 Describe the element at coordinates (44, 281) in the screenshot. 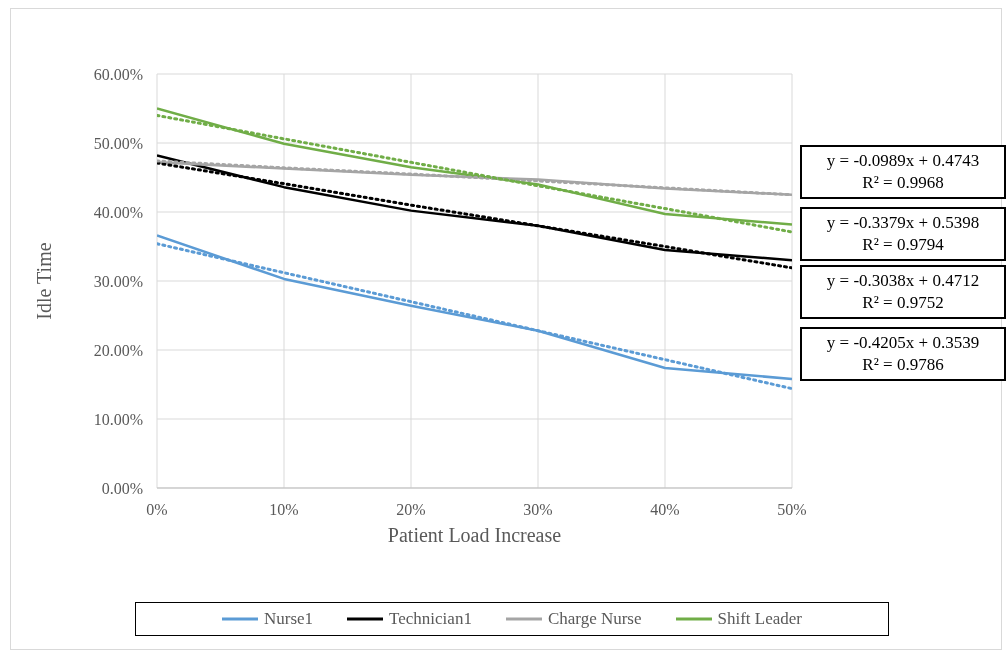

I see `y-axis-title: Idle Time` at that location.